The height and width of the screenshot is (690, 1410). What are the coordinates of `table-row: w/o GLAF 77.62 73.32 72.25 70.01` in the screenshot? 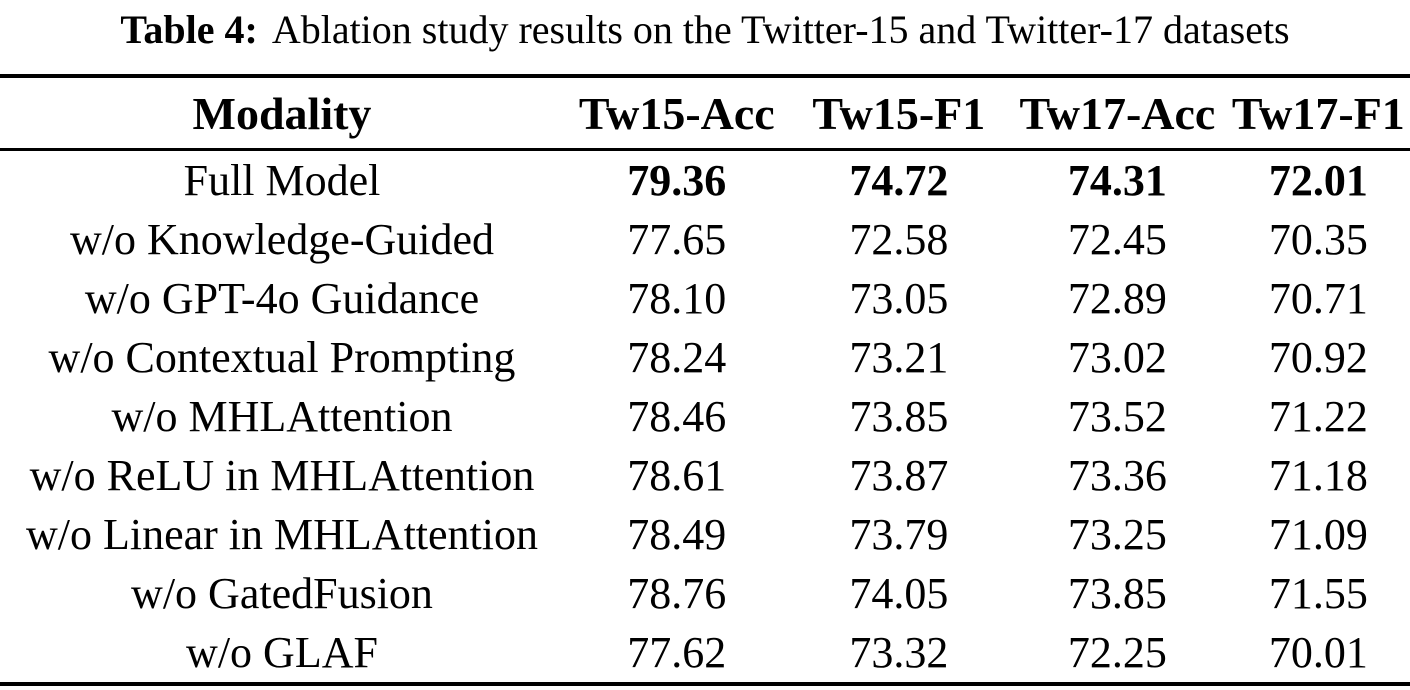 It's located at (705, 653).